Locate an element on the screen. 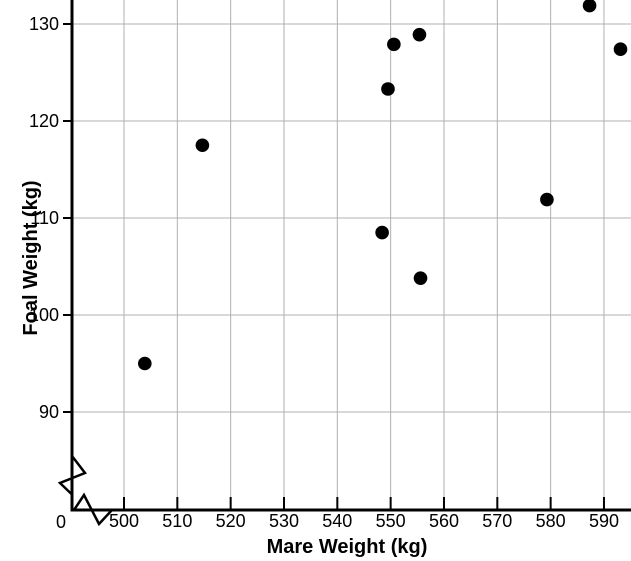 This screenshot has height=561, width=631. x-axis-title: Mare Weight (kg) is located at coordinates (347, 547).